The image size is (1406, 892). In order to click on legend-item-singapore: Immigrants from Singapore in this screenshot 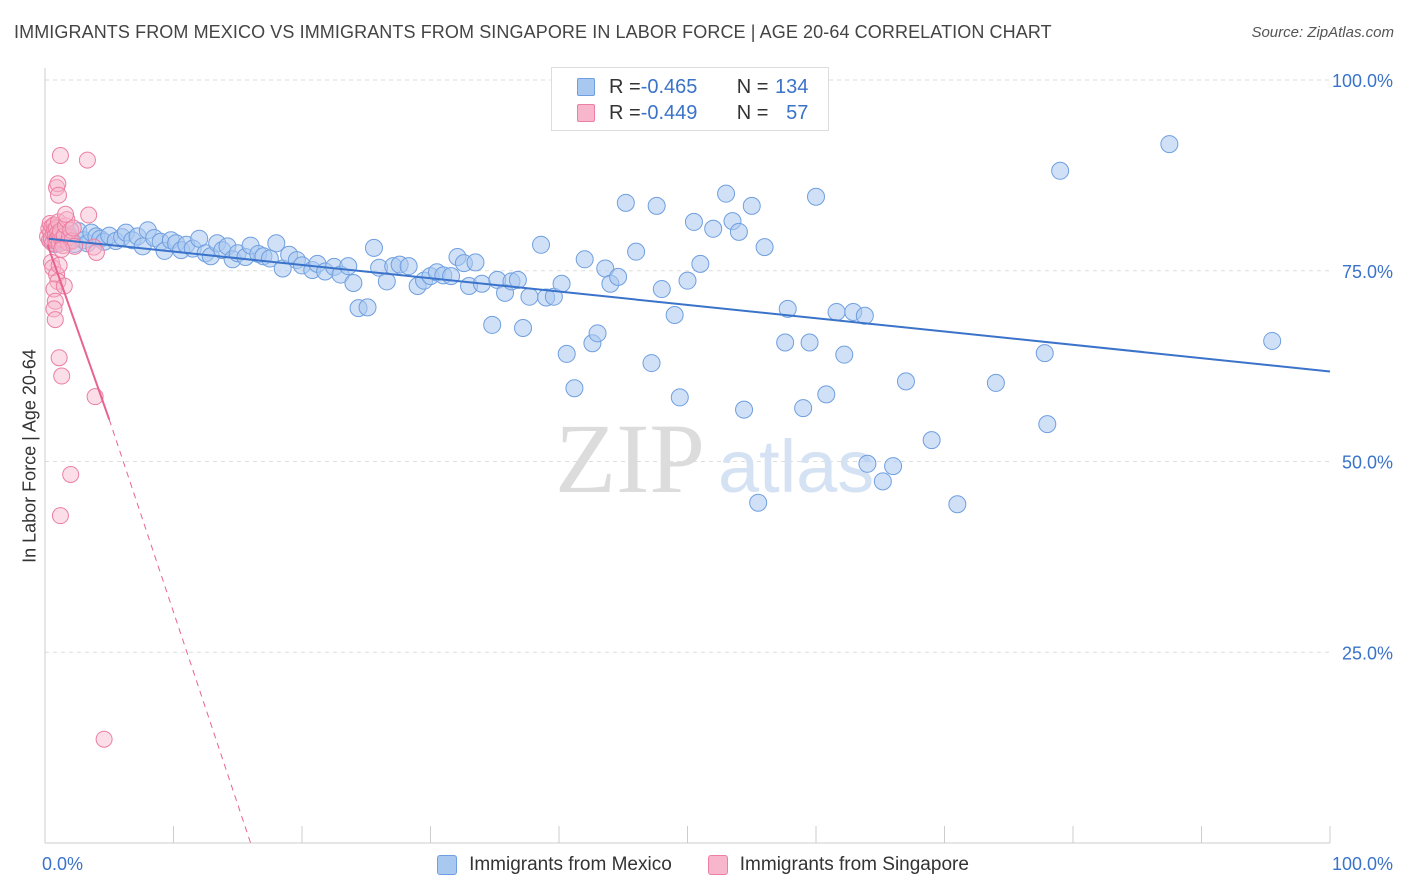, I will do `click(838, 865)`.